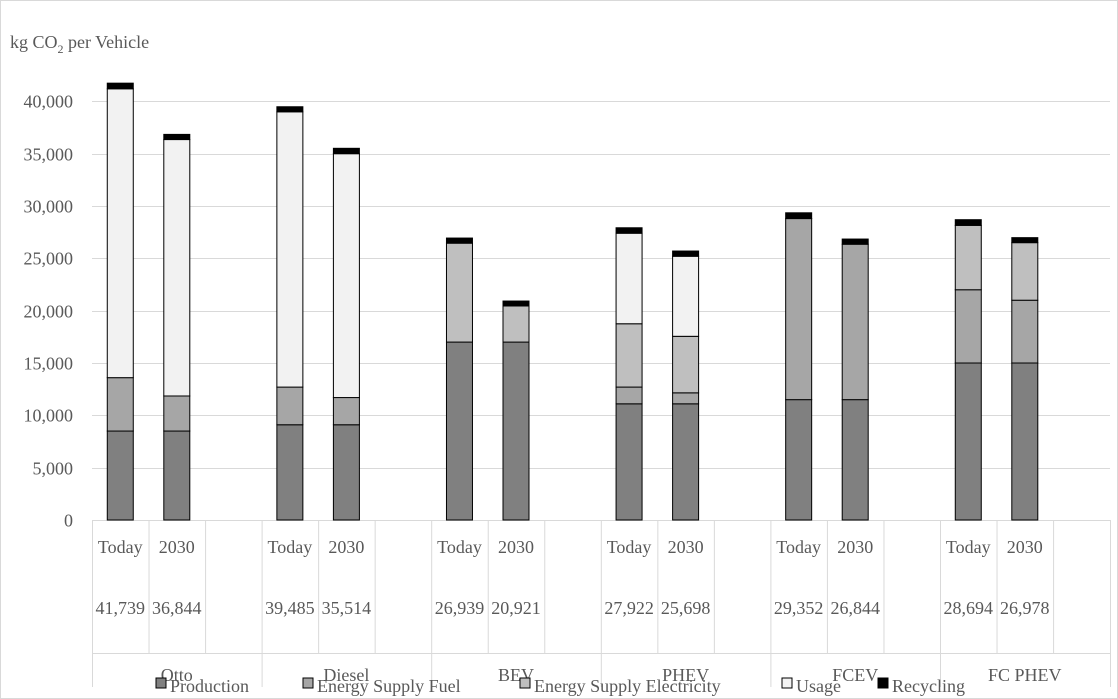  What do you see at coordinates (969, 608) in the screenshot?
I see `total-label: 28,694` at bounding box center [969, 608].